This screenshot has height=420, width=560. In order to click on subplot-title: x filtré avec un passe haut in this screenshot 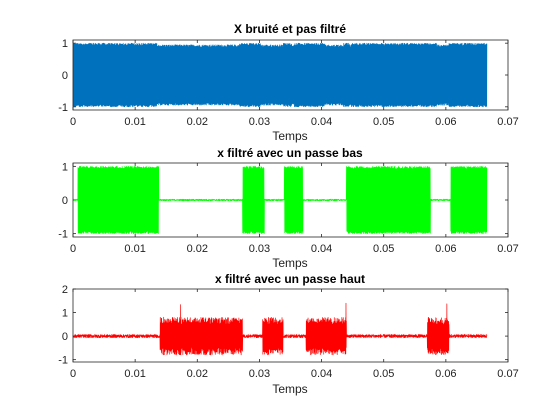, I will do `click(290, 279)`.